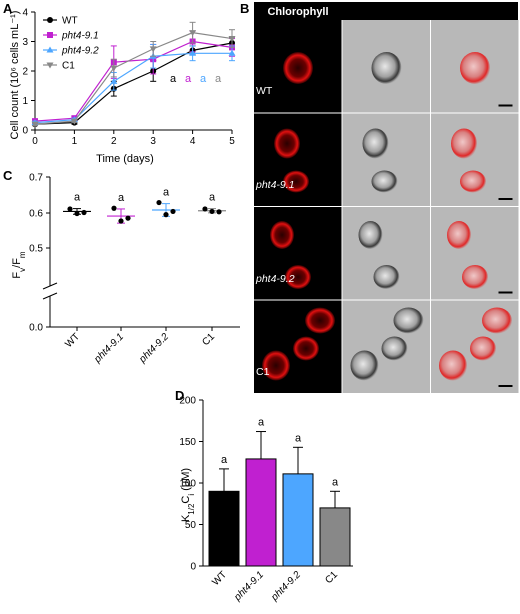 This screenshot has width=520, height=614. What do you see at coordinates (36, 328) in the screenshot?
I see `panel-c-y-tick-label: 0.0` at bounding box center [36, 328].